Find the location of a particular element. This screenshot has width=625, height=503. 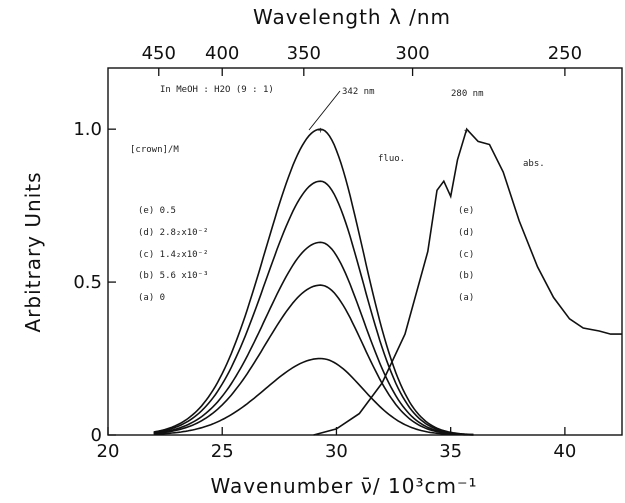

conc-label-d: (d) 2.8₂x10⁻² is located at coordinates (173, 233).